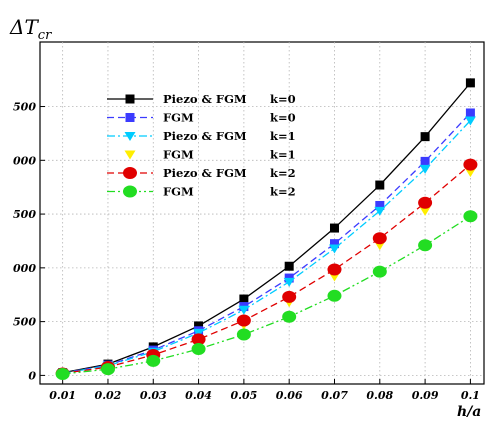 This screenshot has height=421, width=485. What do you see at coordinates (264, 390) in the screenshot?
I see `x-ticks: 0.01 0.02 0.03 0.04 0.05 0.06 0.07 0.08 0.09 0.1` at bounding box center [264, 390].